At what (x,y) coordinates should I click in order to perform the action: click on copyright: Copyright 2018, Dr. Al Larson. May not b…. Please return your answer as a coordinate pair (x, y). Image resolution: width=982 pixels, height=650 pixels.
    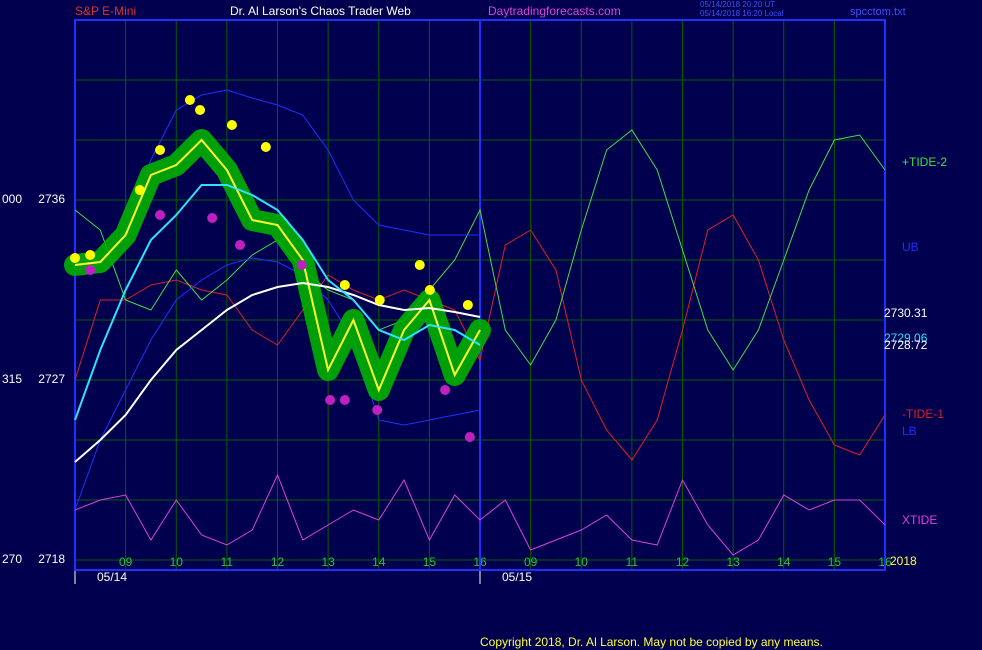
    Looking at the image, I should click on (651, 642).